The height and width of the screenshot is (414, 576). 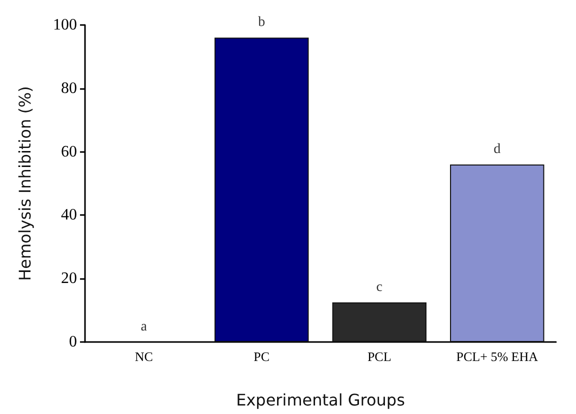 What do you see at coordinates (379, 287) in the screenshot?
I see `annotation: c` at bounding box center [379, 287].